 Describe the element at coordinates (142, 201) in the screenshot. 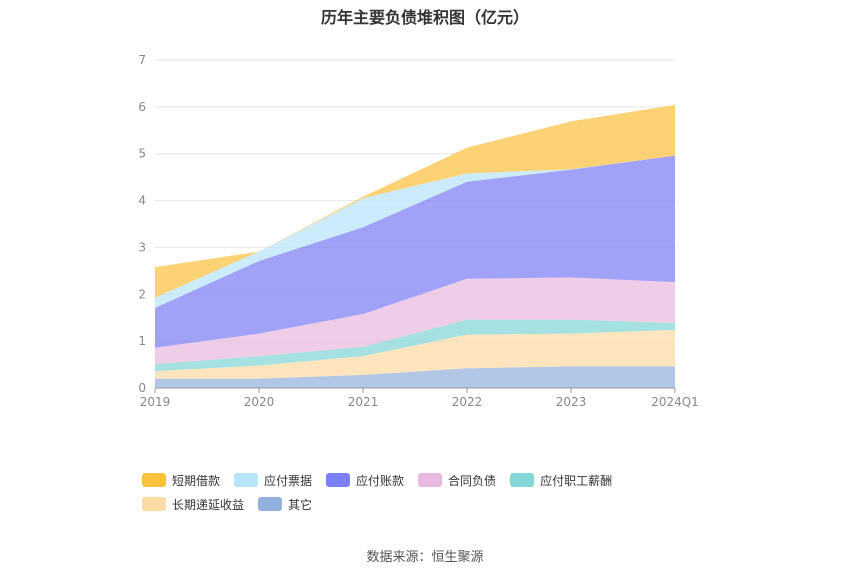

I see `y-tick-label: 4` at that location.